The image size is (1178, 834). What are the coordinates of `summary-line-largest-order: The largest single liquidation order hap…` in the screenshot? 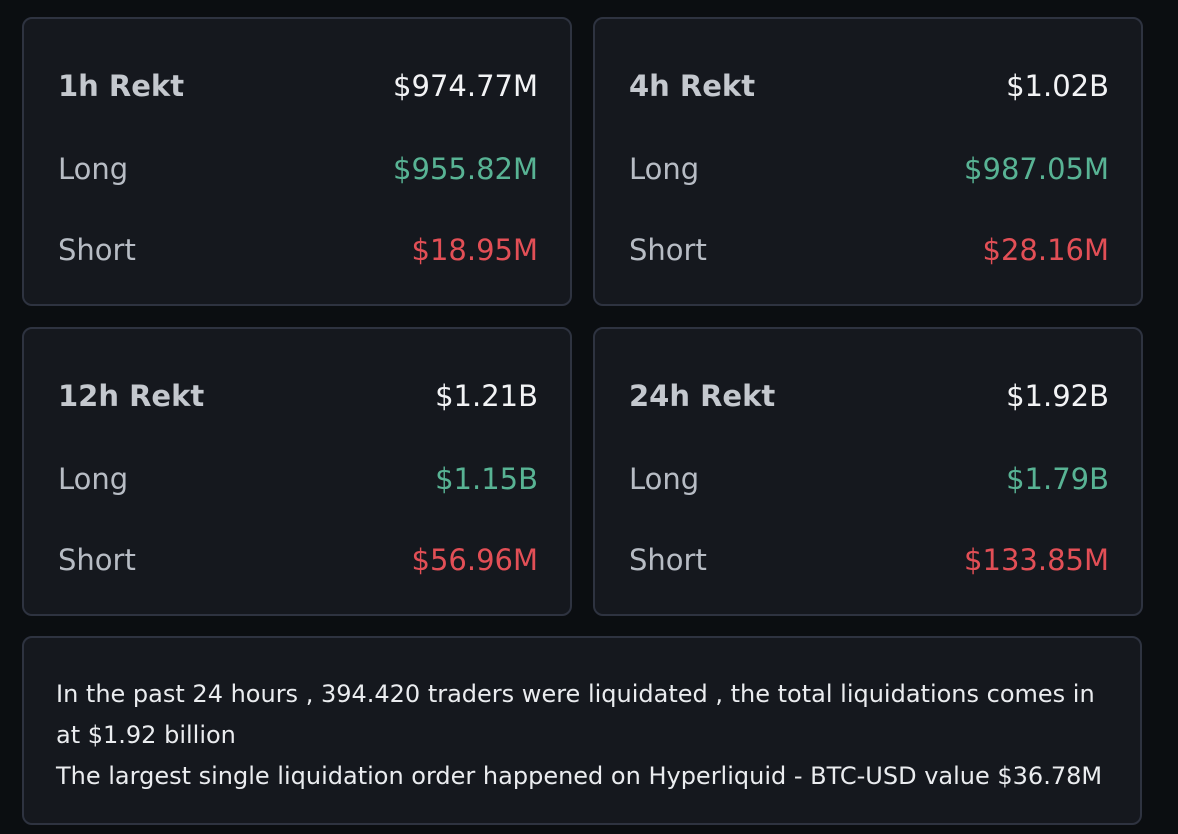 It's located at (579, 776).